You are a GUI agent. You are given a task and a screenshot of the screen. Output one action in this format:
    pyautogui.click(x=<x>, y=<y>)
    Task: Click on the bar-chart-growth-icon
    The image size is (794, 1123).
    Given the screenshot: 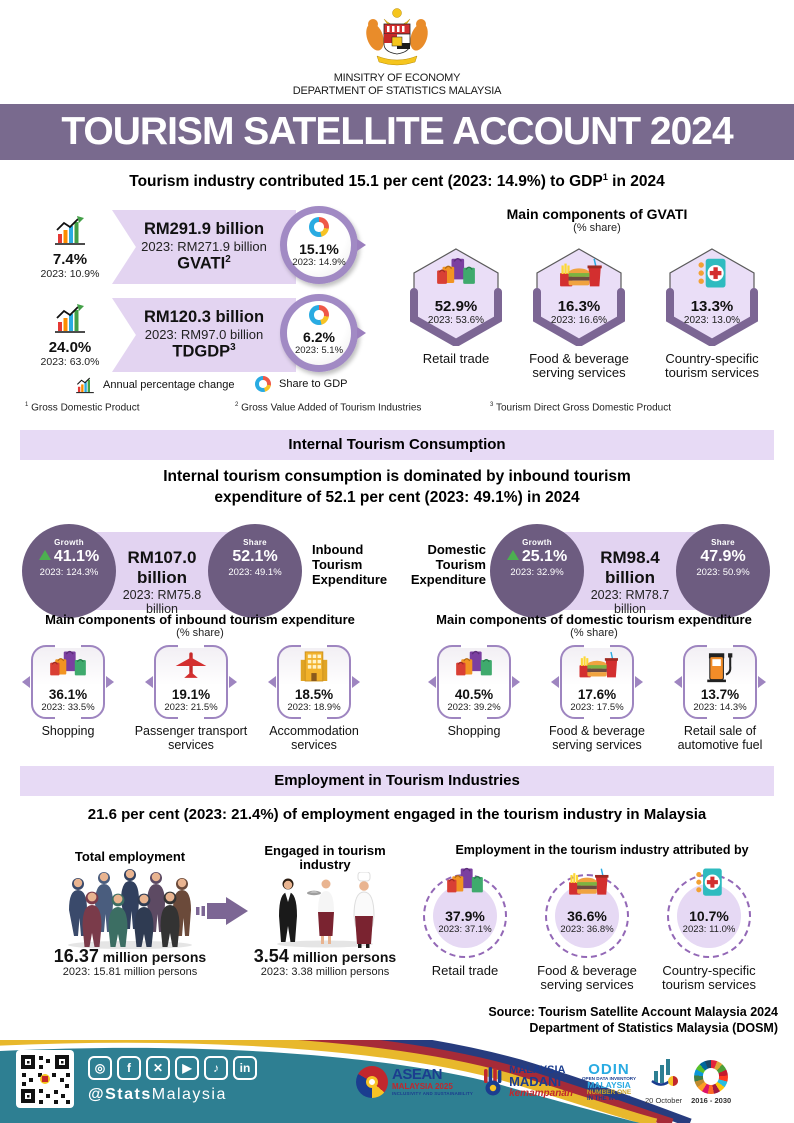 What is the action you would take?
    pyautogui.click(x=70, y=230)
    